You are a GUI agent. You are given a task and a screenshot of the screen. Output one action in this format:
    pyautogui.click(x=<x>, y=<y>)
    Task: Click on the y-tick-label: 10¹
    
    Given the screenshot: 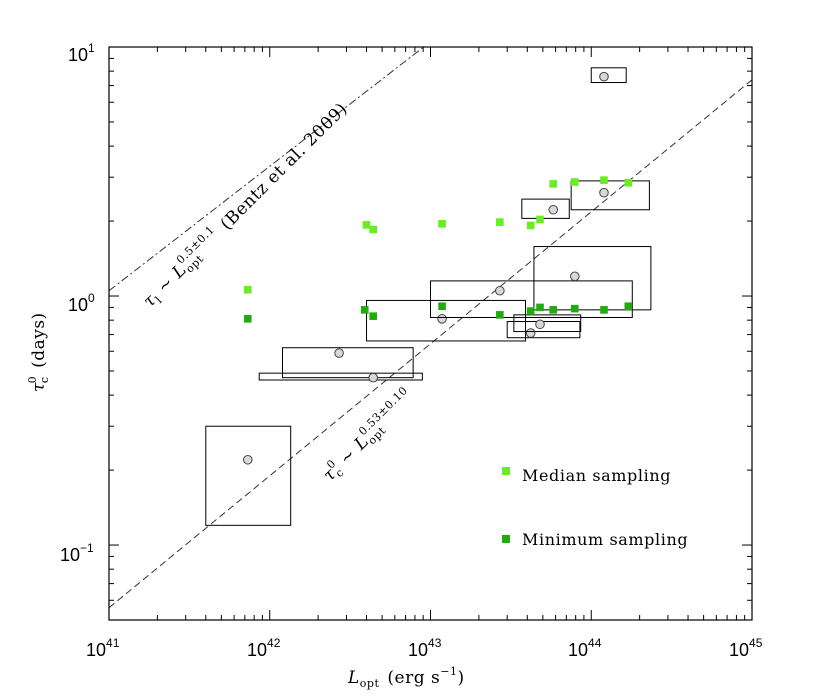 What is the action you would take?
    pyautogui.click(x=81, y=53)
    